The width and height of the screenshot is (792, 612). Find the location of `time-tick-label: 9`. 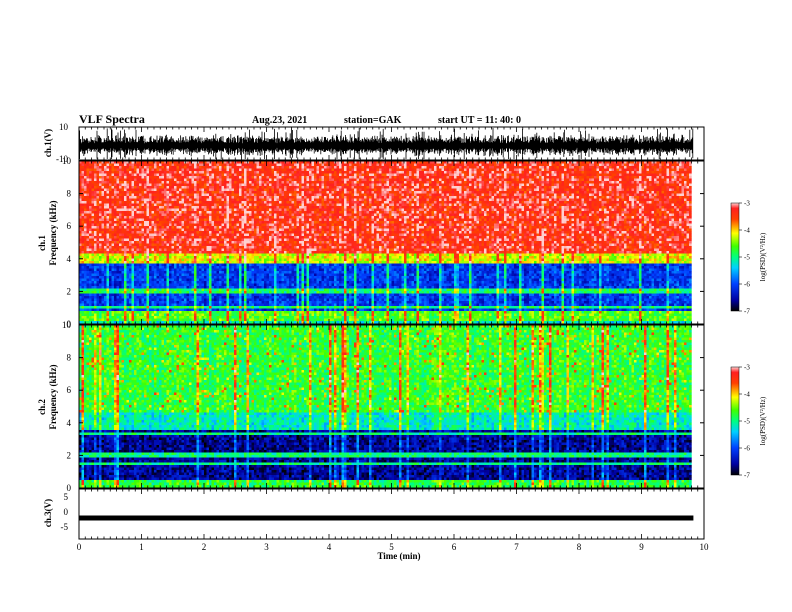

time-tick-label: 9 is located at coordinates (641, 547).